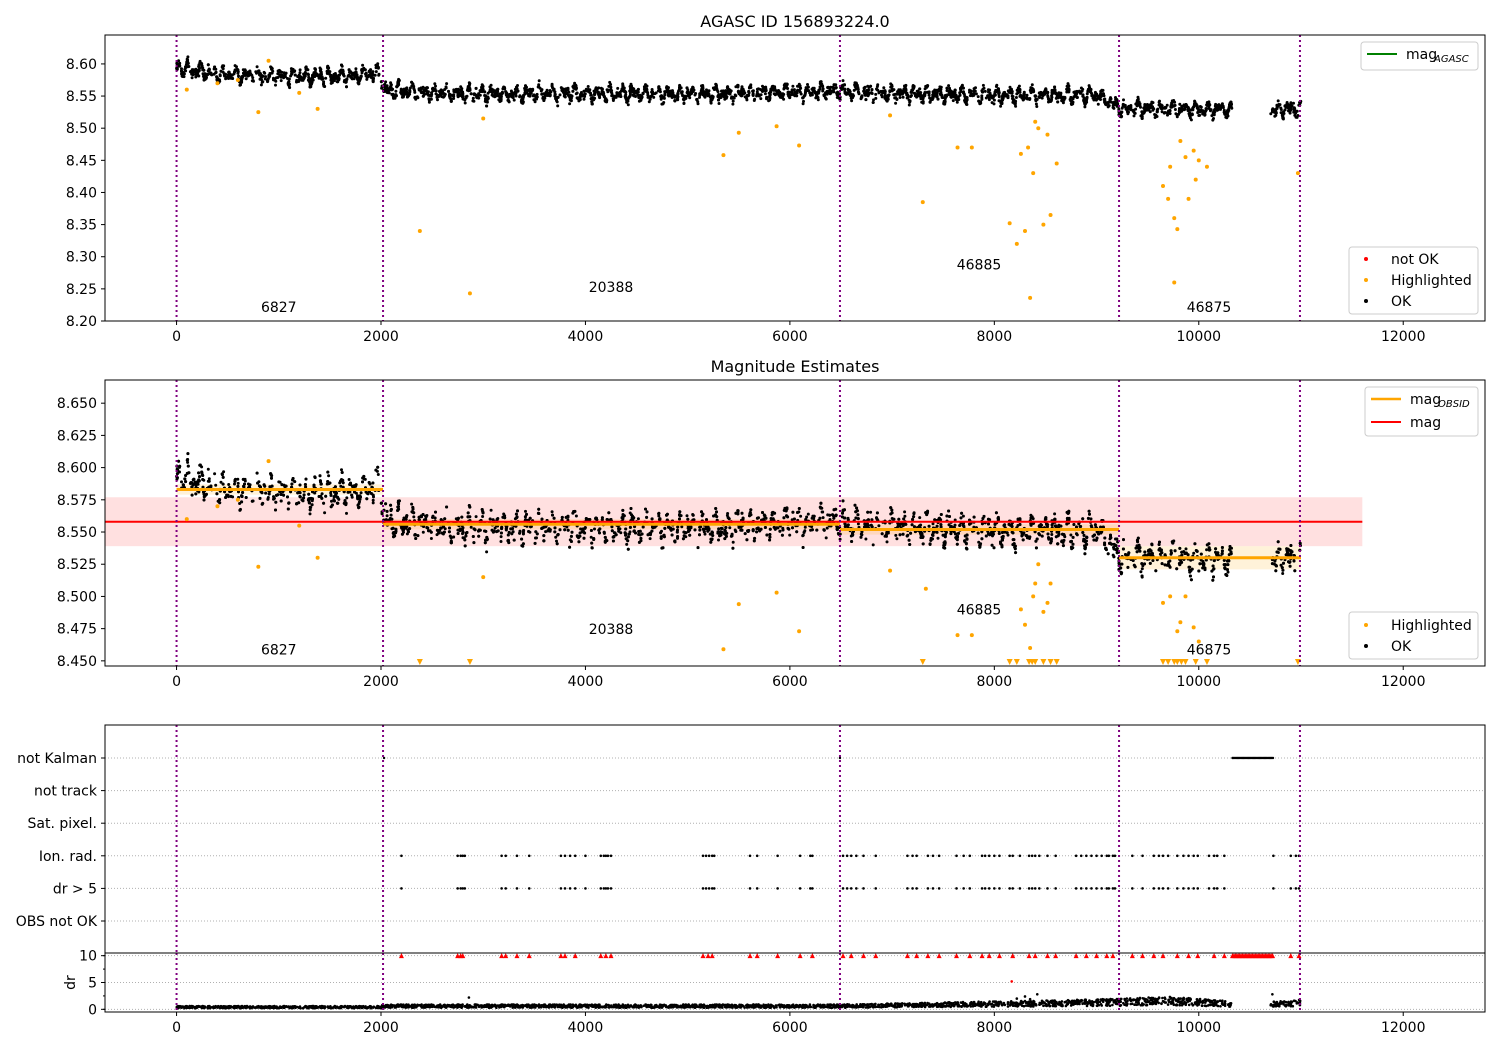 The image size is (1500, 1050). What do you see at coordinates (81, 290) in the screenshot?
I see `y-tick-label: 8.25` at bounding box center [81, 290].